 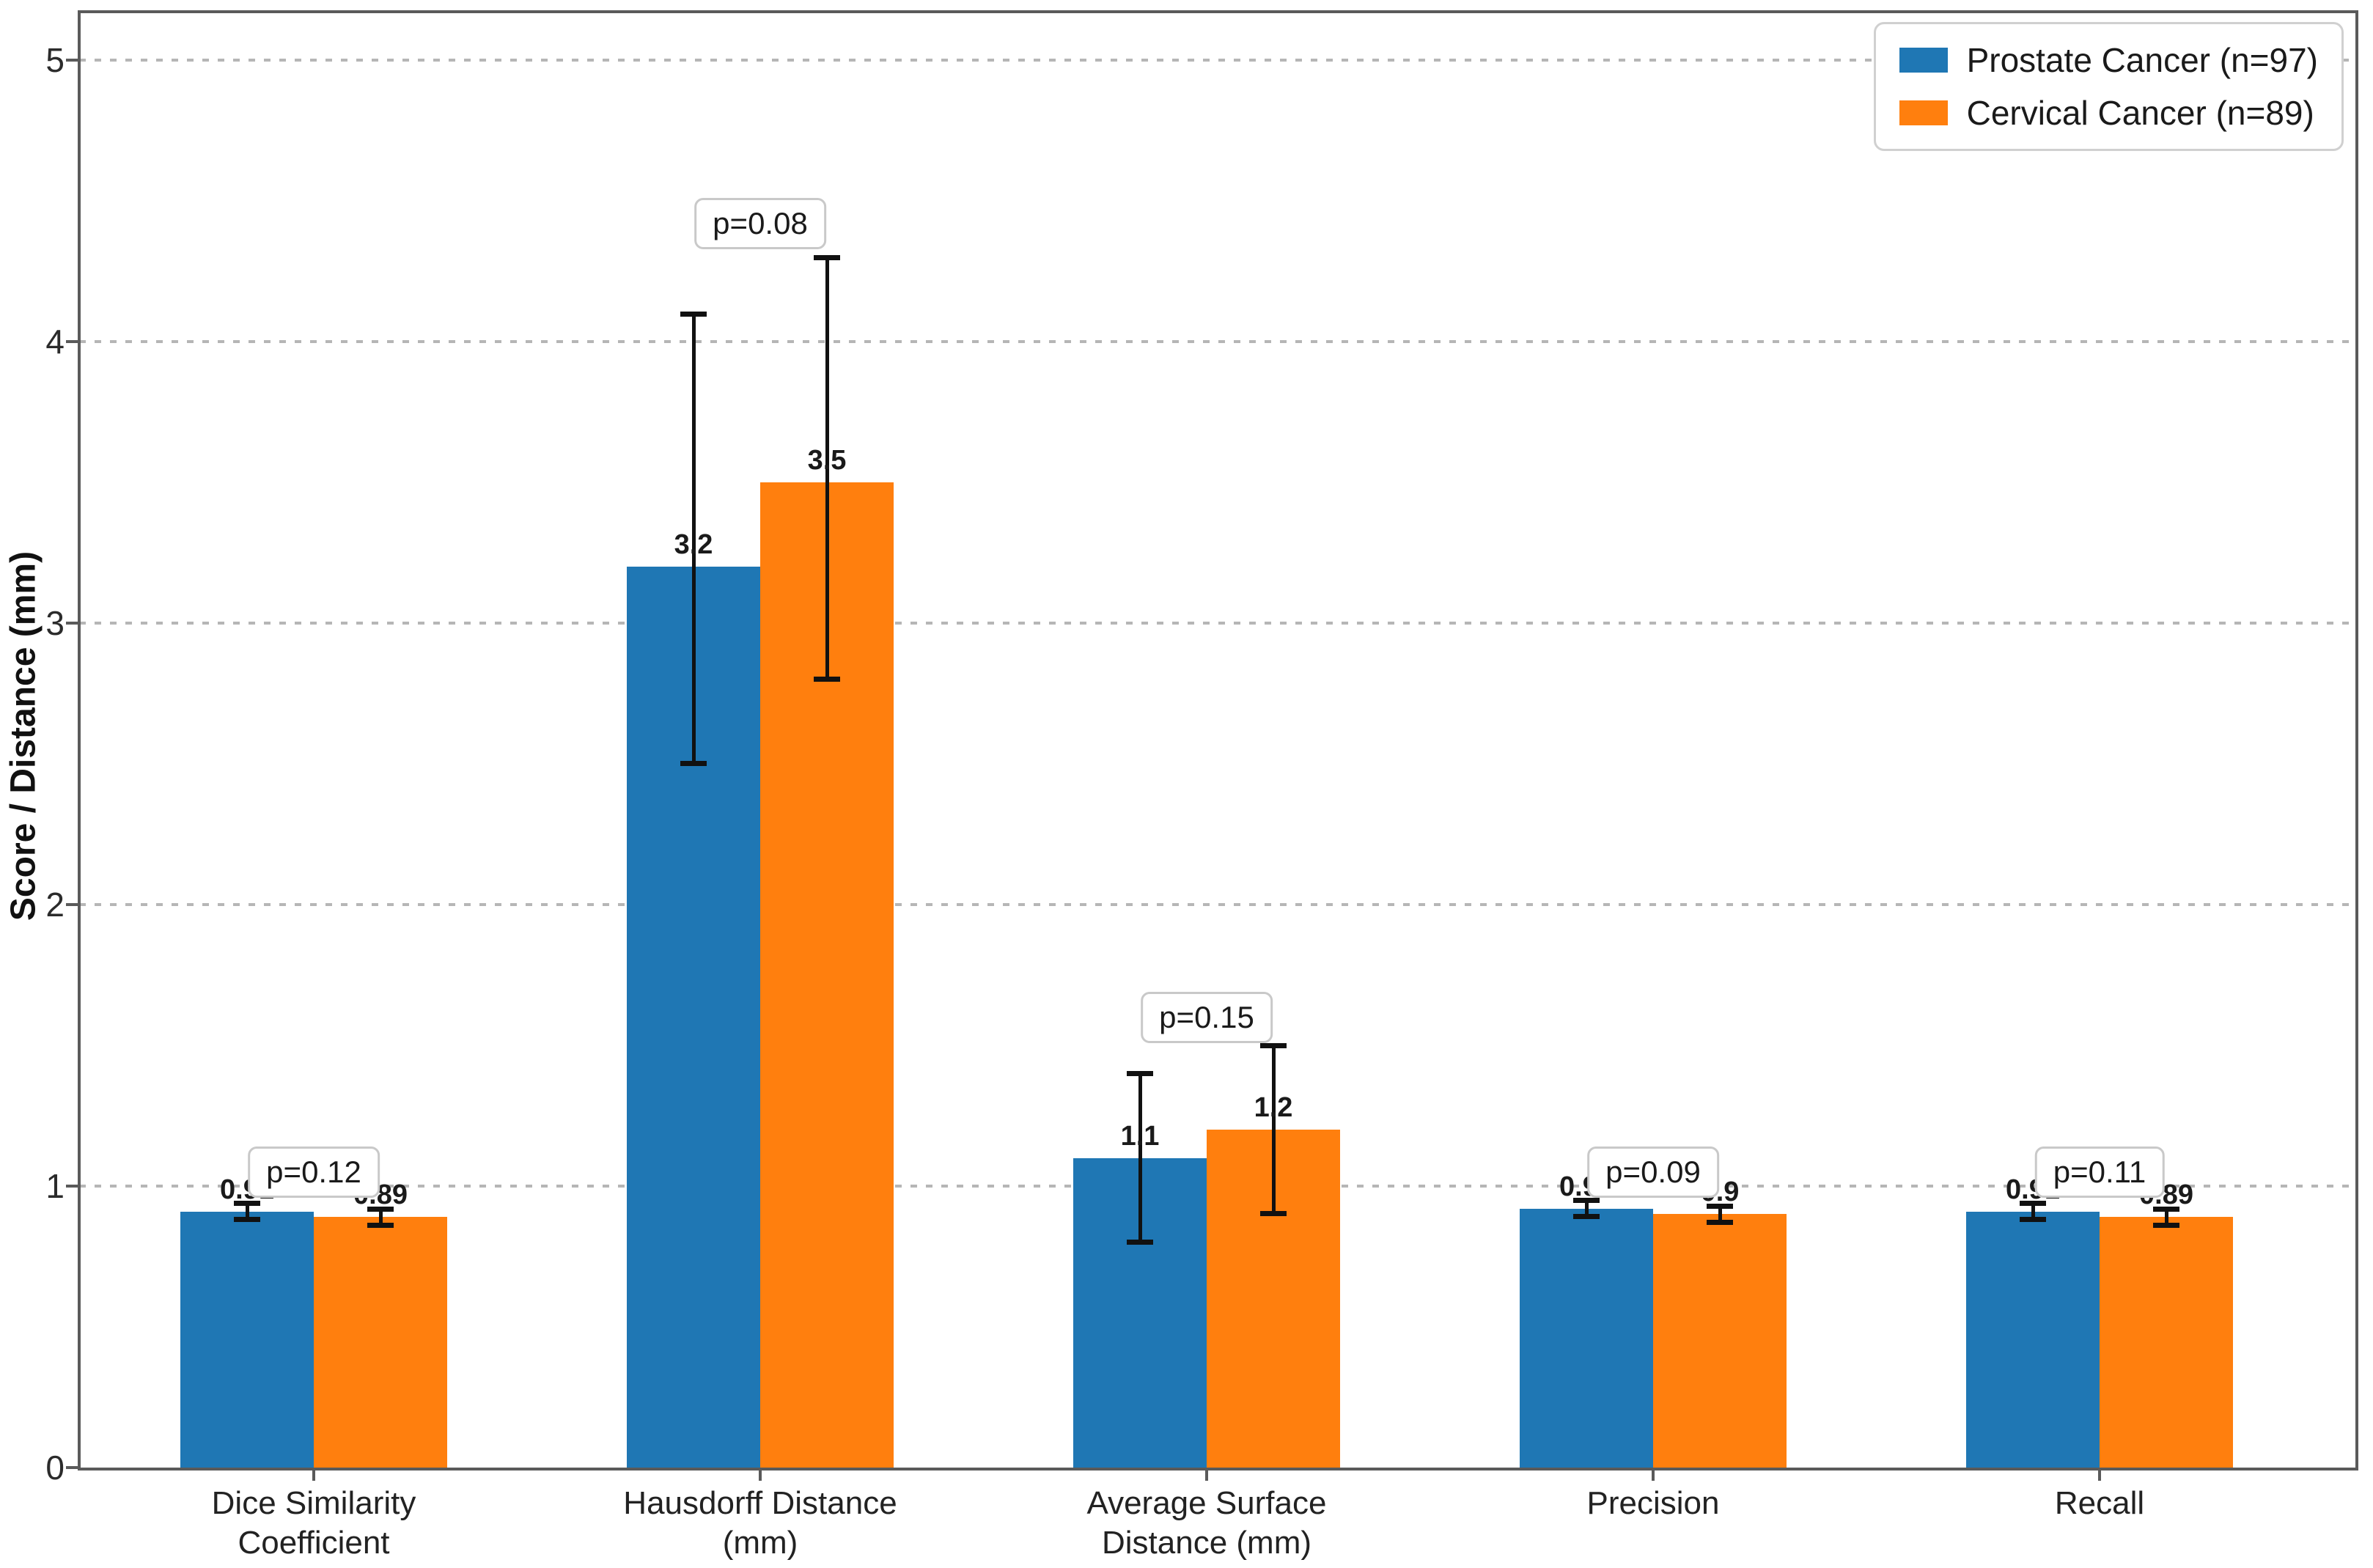 What do you see at coordinates (760, 223) in the screenshot?
I see `p-value-badge: p=0.08` at bounding box center [760, 223].